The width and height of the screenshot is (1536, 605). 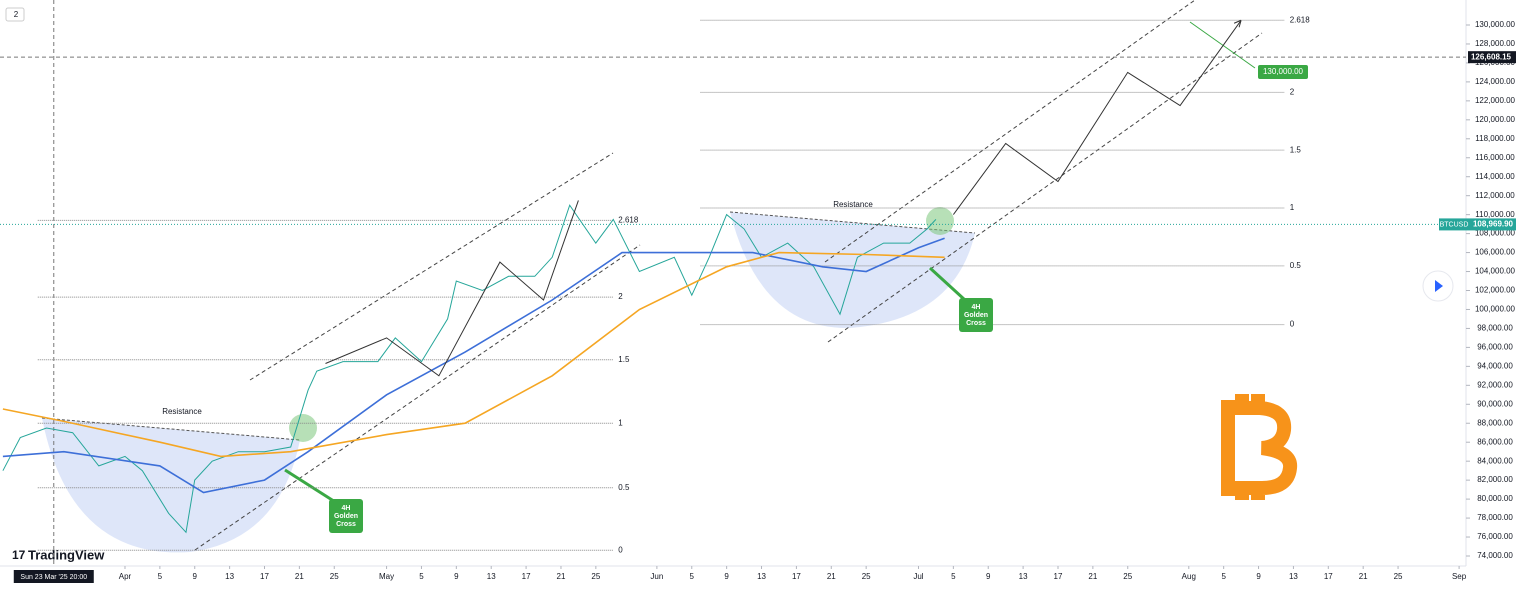 What do you see at coordinates (1495, 271) in the screenshot?
I see `y-tick-label: 104,000.00` at bounding box center [1495, 271].